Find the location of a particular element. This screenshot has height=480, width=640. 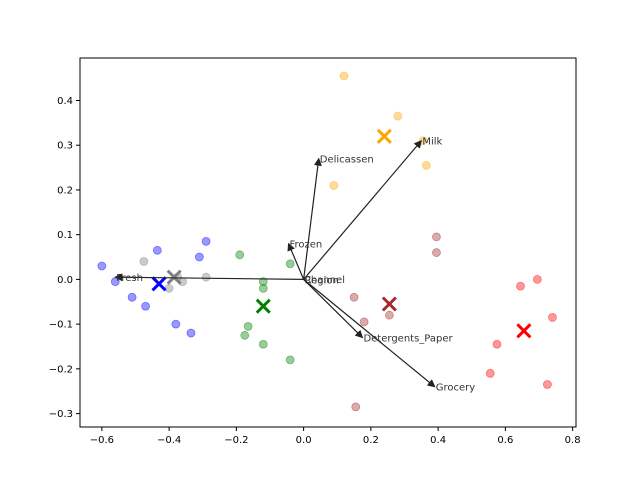

y-tick-label: 0.4 is located at coordinates (65, 101).